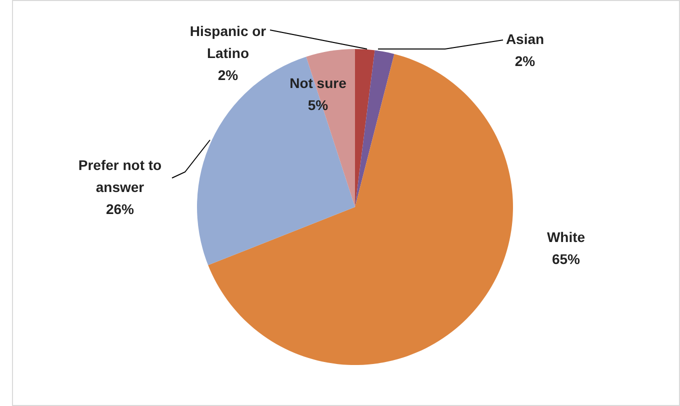  Describe the element at coordinates (120, 176) in the screenshot. I see `slice-label: Prefer not to answer` at that location.